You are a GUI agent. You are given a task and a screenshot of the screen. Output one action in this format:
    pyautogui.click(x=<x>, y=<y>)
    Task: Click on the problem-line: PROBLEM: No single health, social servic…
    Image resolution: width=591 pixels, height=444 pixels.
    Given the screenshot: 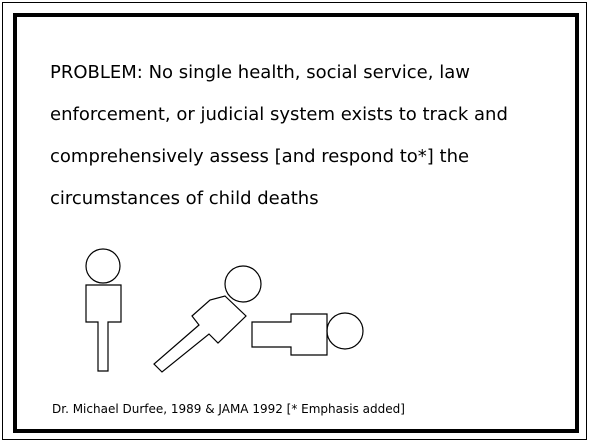 What is the action you would take?
    pyautogui.click(x=260, y=72)
    